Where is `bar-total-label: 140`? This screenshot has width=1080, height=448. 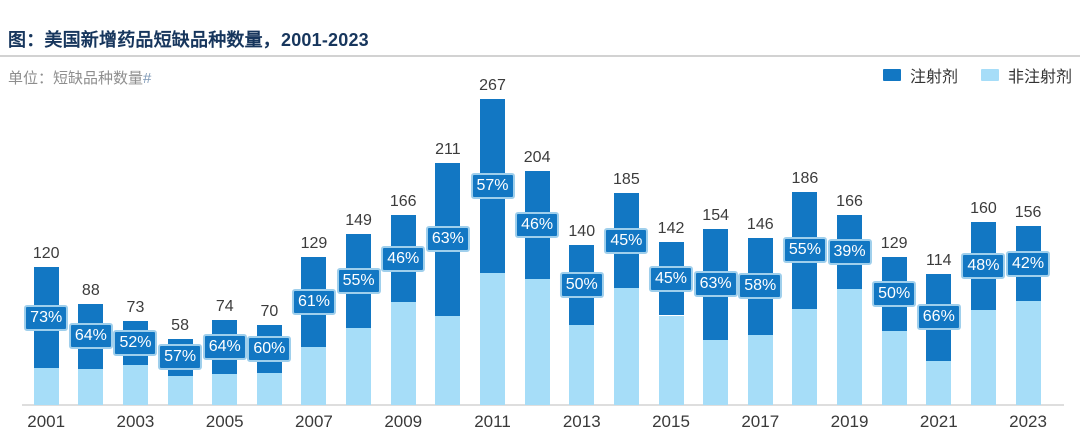 bar-total-label: 140 is located at coordinates (582, 231).